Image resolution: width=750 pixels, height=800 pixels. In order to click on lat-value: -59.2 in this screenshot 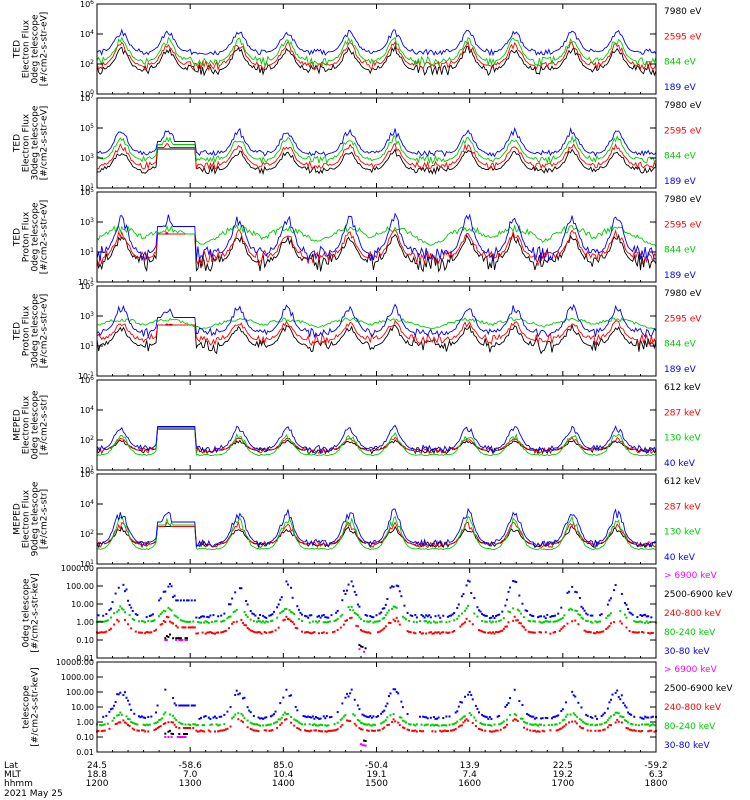, I will do `click(655, 766)`.